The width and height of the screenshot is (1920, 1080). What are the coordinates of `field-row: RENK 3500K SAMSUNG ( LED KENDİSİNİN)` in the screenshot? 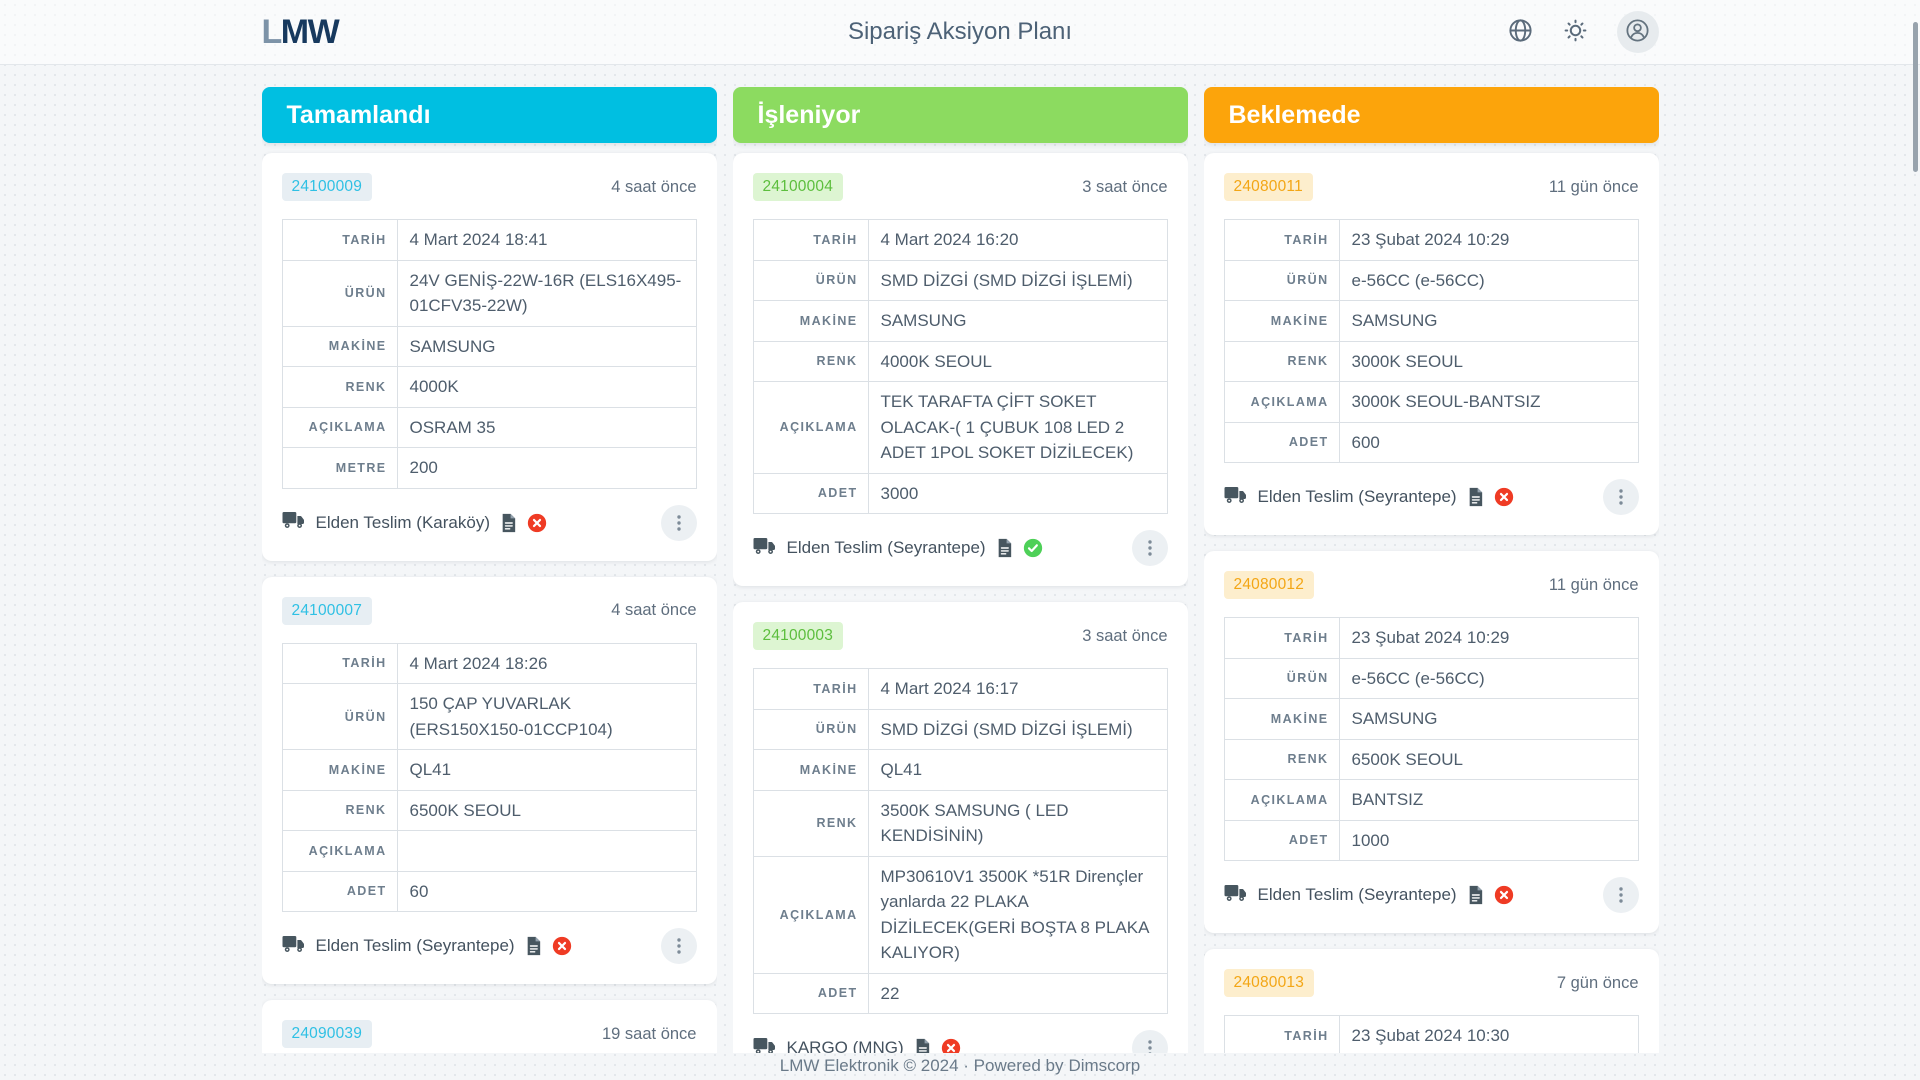 It's located at (960, 823).